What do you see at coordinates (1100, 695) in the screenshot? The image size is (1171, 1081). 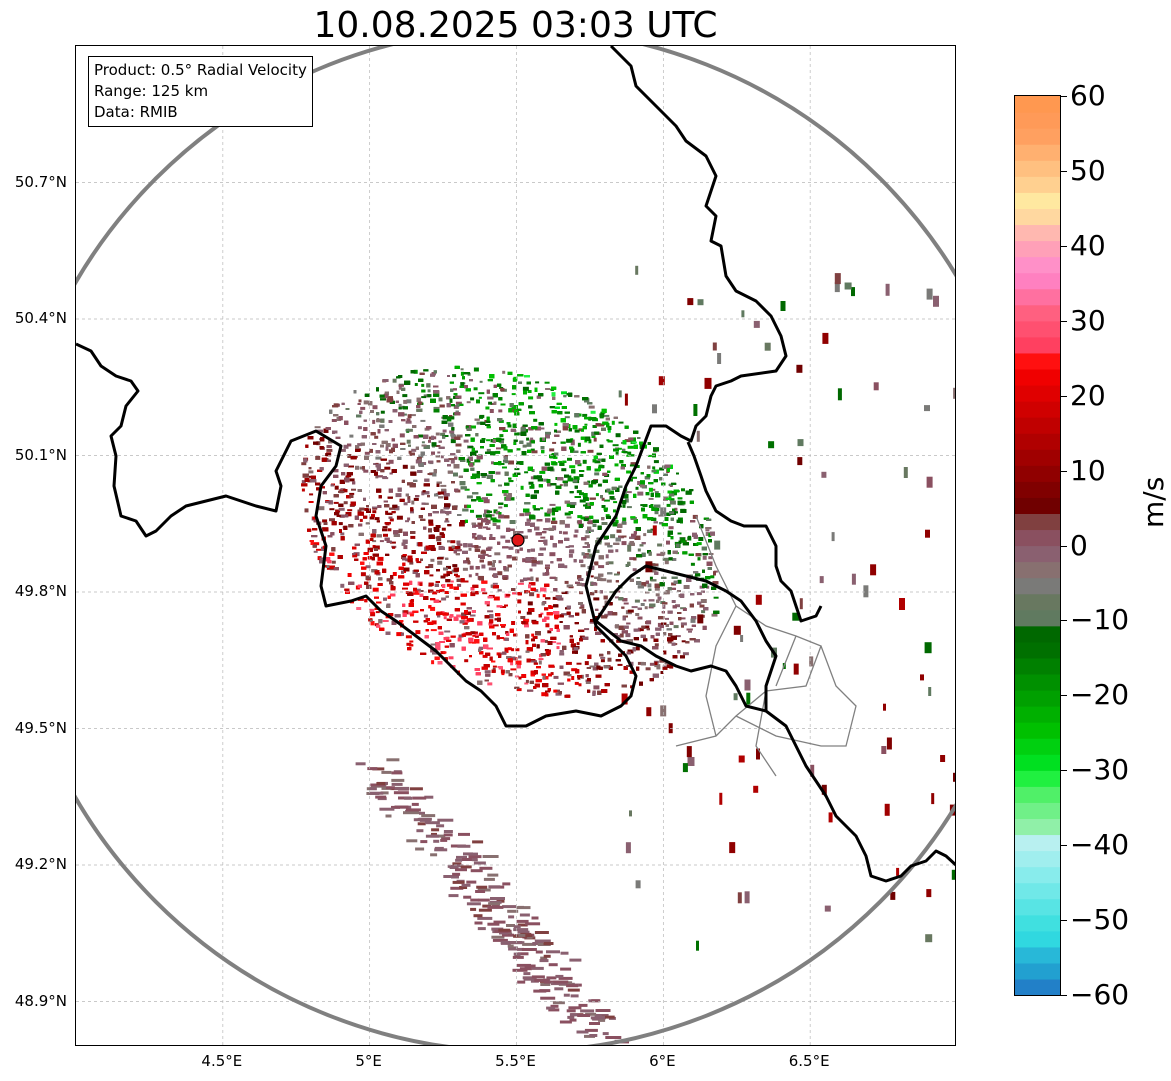 I see `colorbar-tick-label: −20` at bounding box center [1100, 695].